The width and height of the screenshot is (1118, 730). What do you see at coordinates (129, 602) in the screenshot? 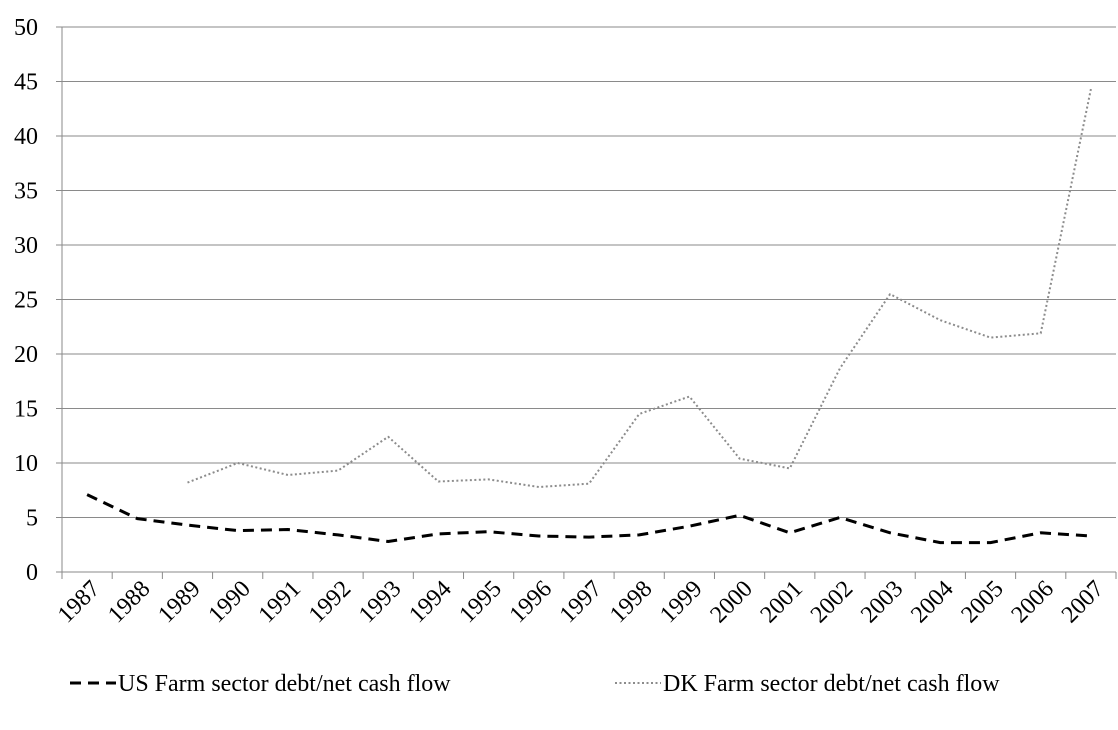
I see `x-tick-label: 1988` at bounding box center [129, 602].